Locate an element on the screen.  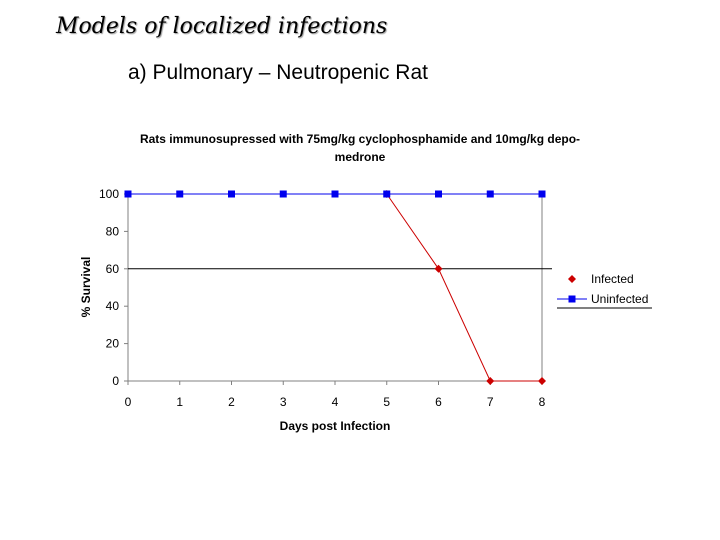
legend-label-uninfected: Uninfected is located at coordinates (619, 299).